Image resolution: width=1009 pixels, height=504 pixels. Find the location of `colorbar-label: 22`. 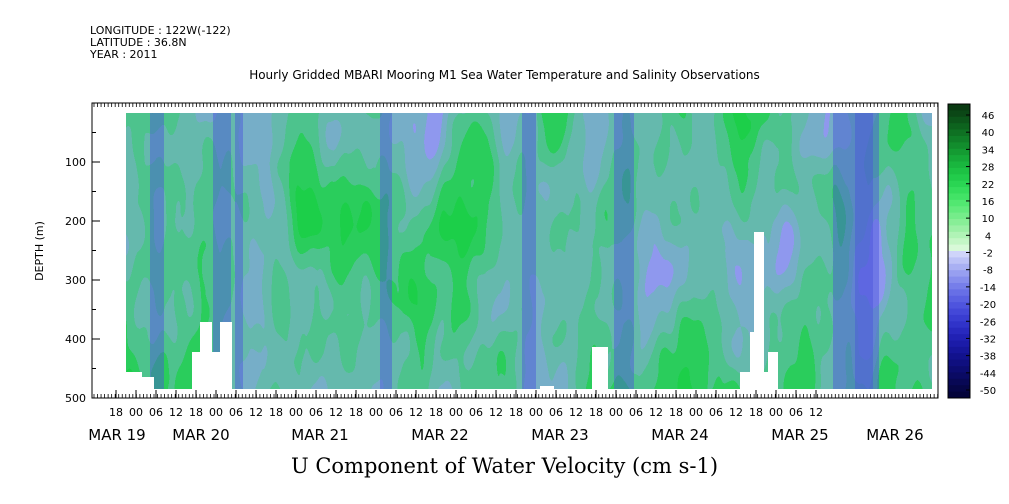

colorbar-label: 22 is located at coordinates (988, 185).